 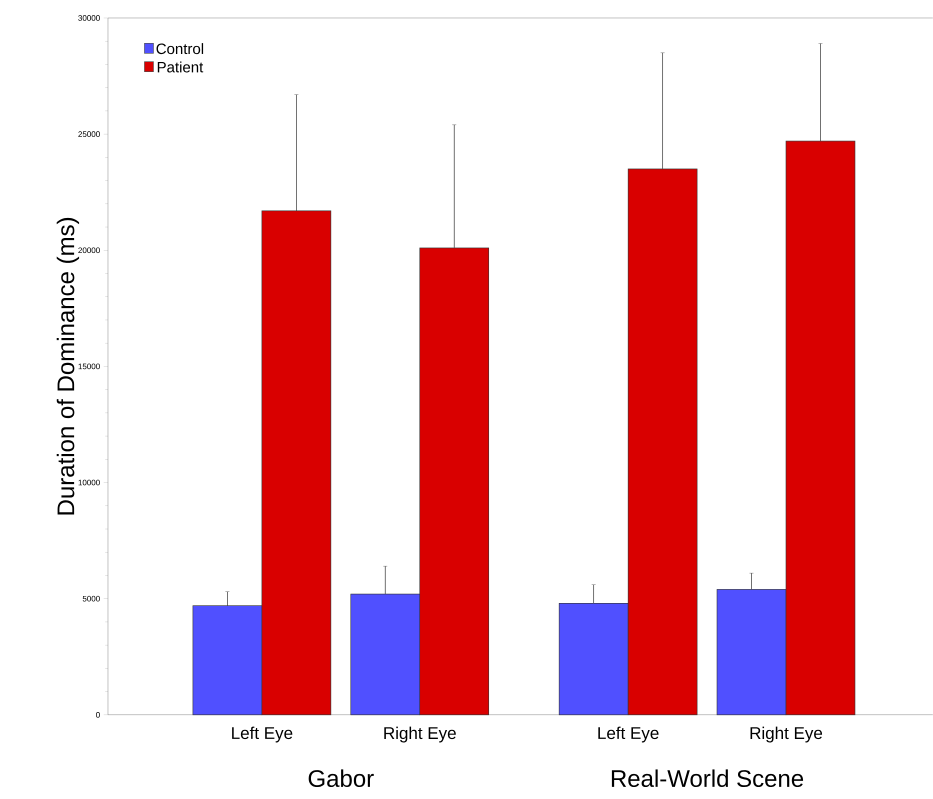 What do you see at coordinates (180, 48) in the screenshot?
I see `legend-label: Control` at bounding box center [180, 48].